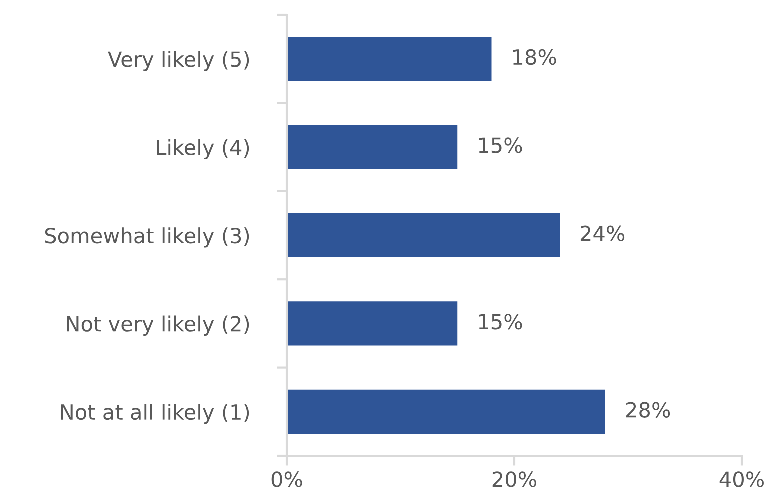 The height and width of the screenshot is (495, 770). Describe the element at coordinates (742, 480) in the screenshot. I see `x-tick-label: 40%` at that location.